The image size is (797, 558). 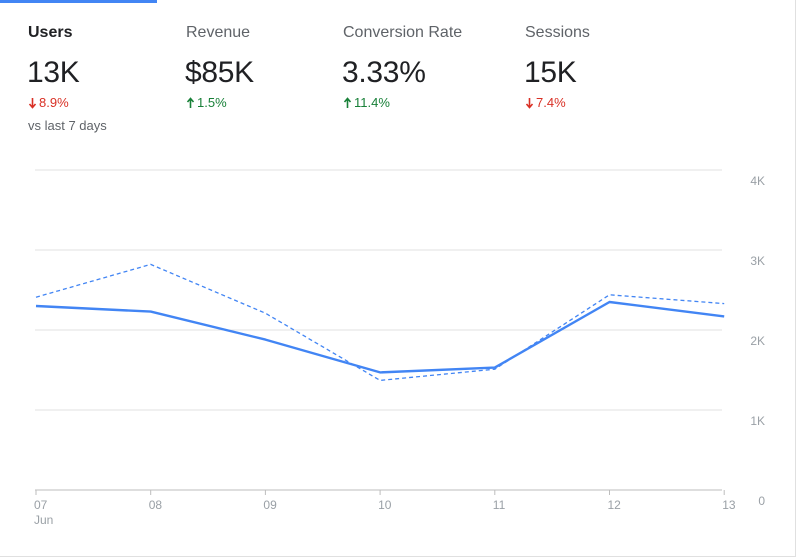 I want to click on x-tick-label: 09, so click(x=270, y=505).